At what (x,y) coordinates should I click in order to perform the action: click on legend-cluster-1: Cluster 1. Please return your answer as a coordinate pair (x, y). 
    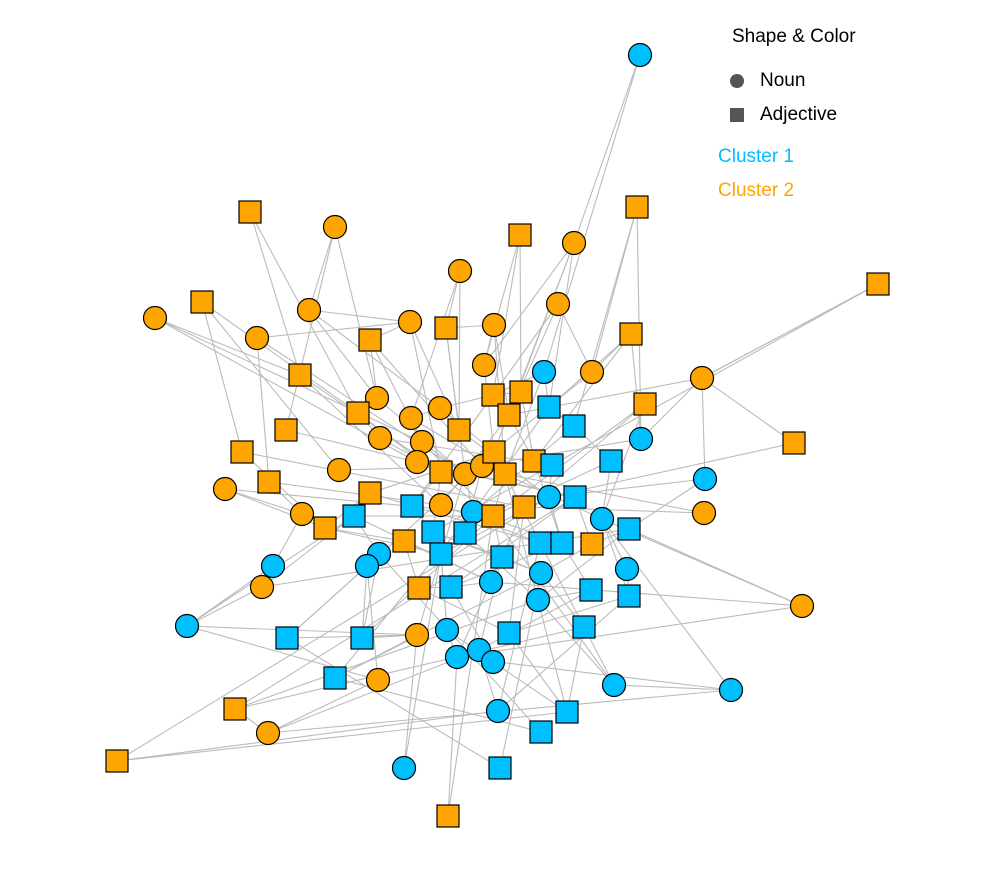
    Looking at the image, I should click on (756, 156).